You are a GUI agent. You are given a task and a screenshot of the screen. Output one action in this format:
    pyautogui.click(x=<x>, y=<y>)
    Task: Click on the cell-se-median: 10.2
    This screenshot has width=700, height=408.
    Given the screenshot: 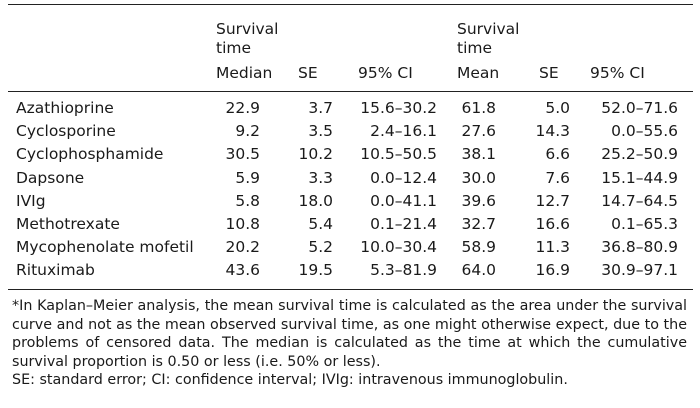 What is the action you would take?
    pyautogui.click(x=315, y=154)
    